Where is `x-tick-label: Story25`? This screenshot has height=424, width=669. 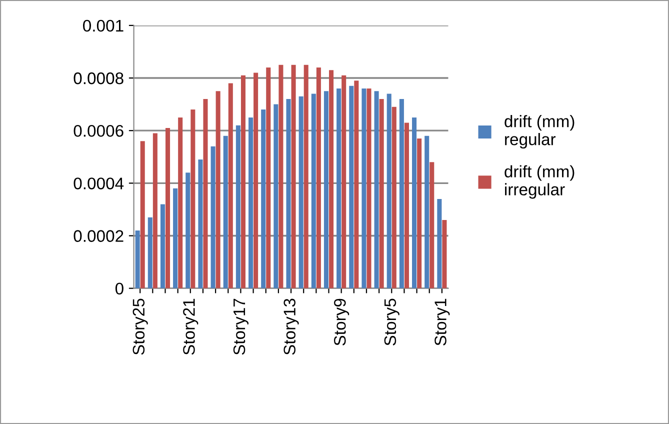 x-tick-label: Story25 is located at coordinates (140, 326).